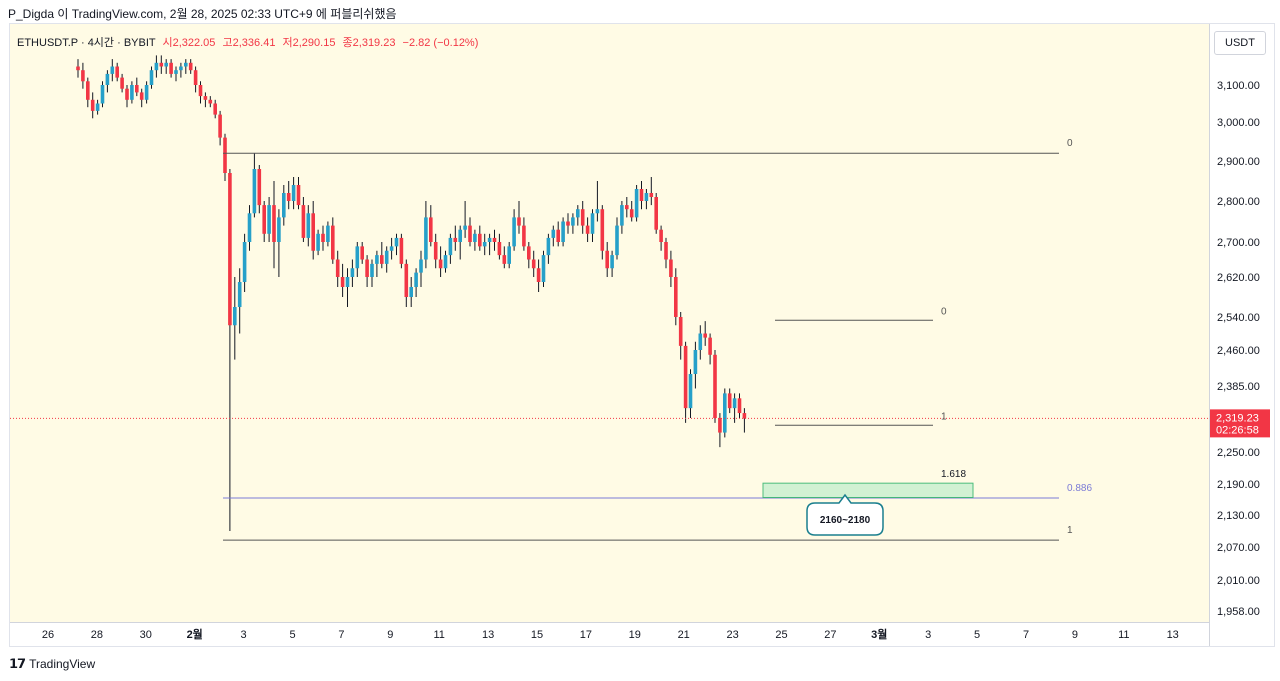 The height and width of the screenshot is (681, 1280). Describe the element at coordinates (86, 43) in the screenshot. I see `symbol-label: ETHUSDT.P · 4시간 · BYBIT` at that location.